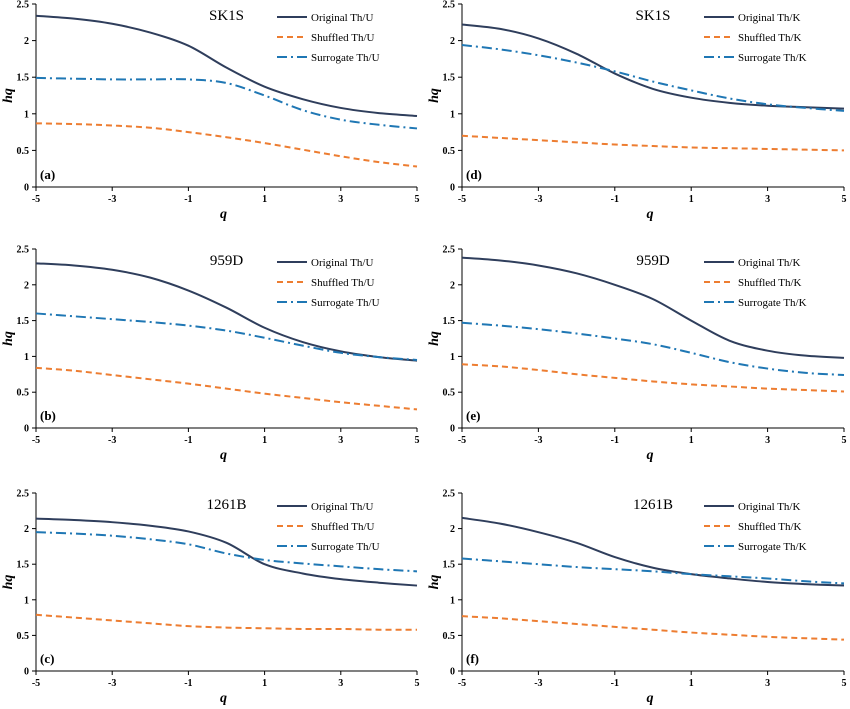  What do you see at coordinates (473, 415) in the screenshot?
I see `panel-label: (e)` at bounding box center [473, 415].